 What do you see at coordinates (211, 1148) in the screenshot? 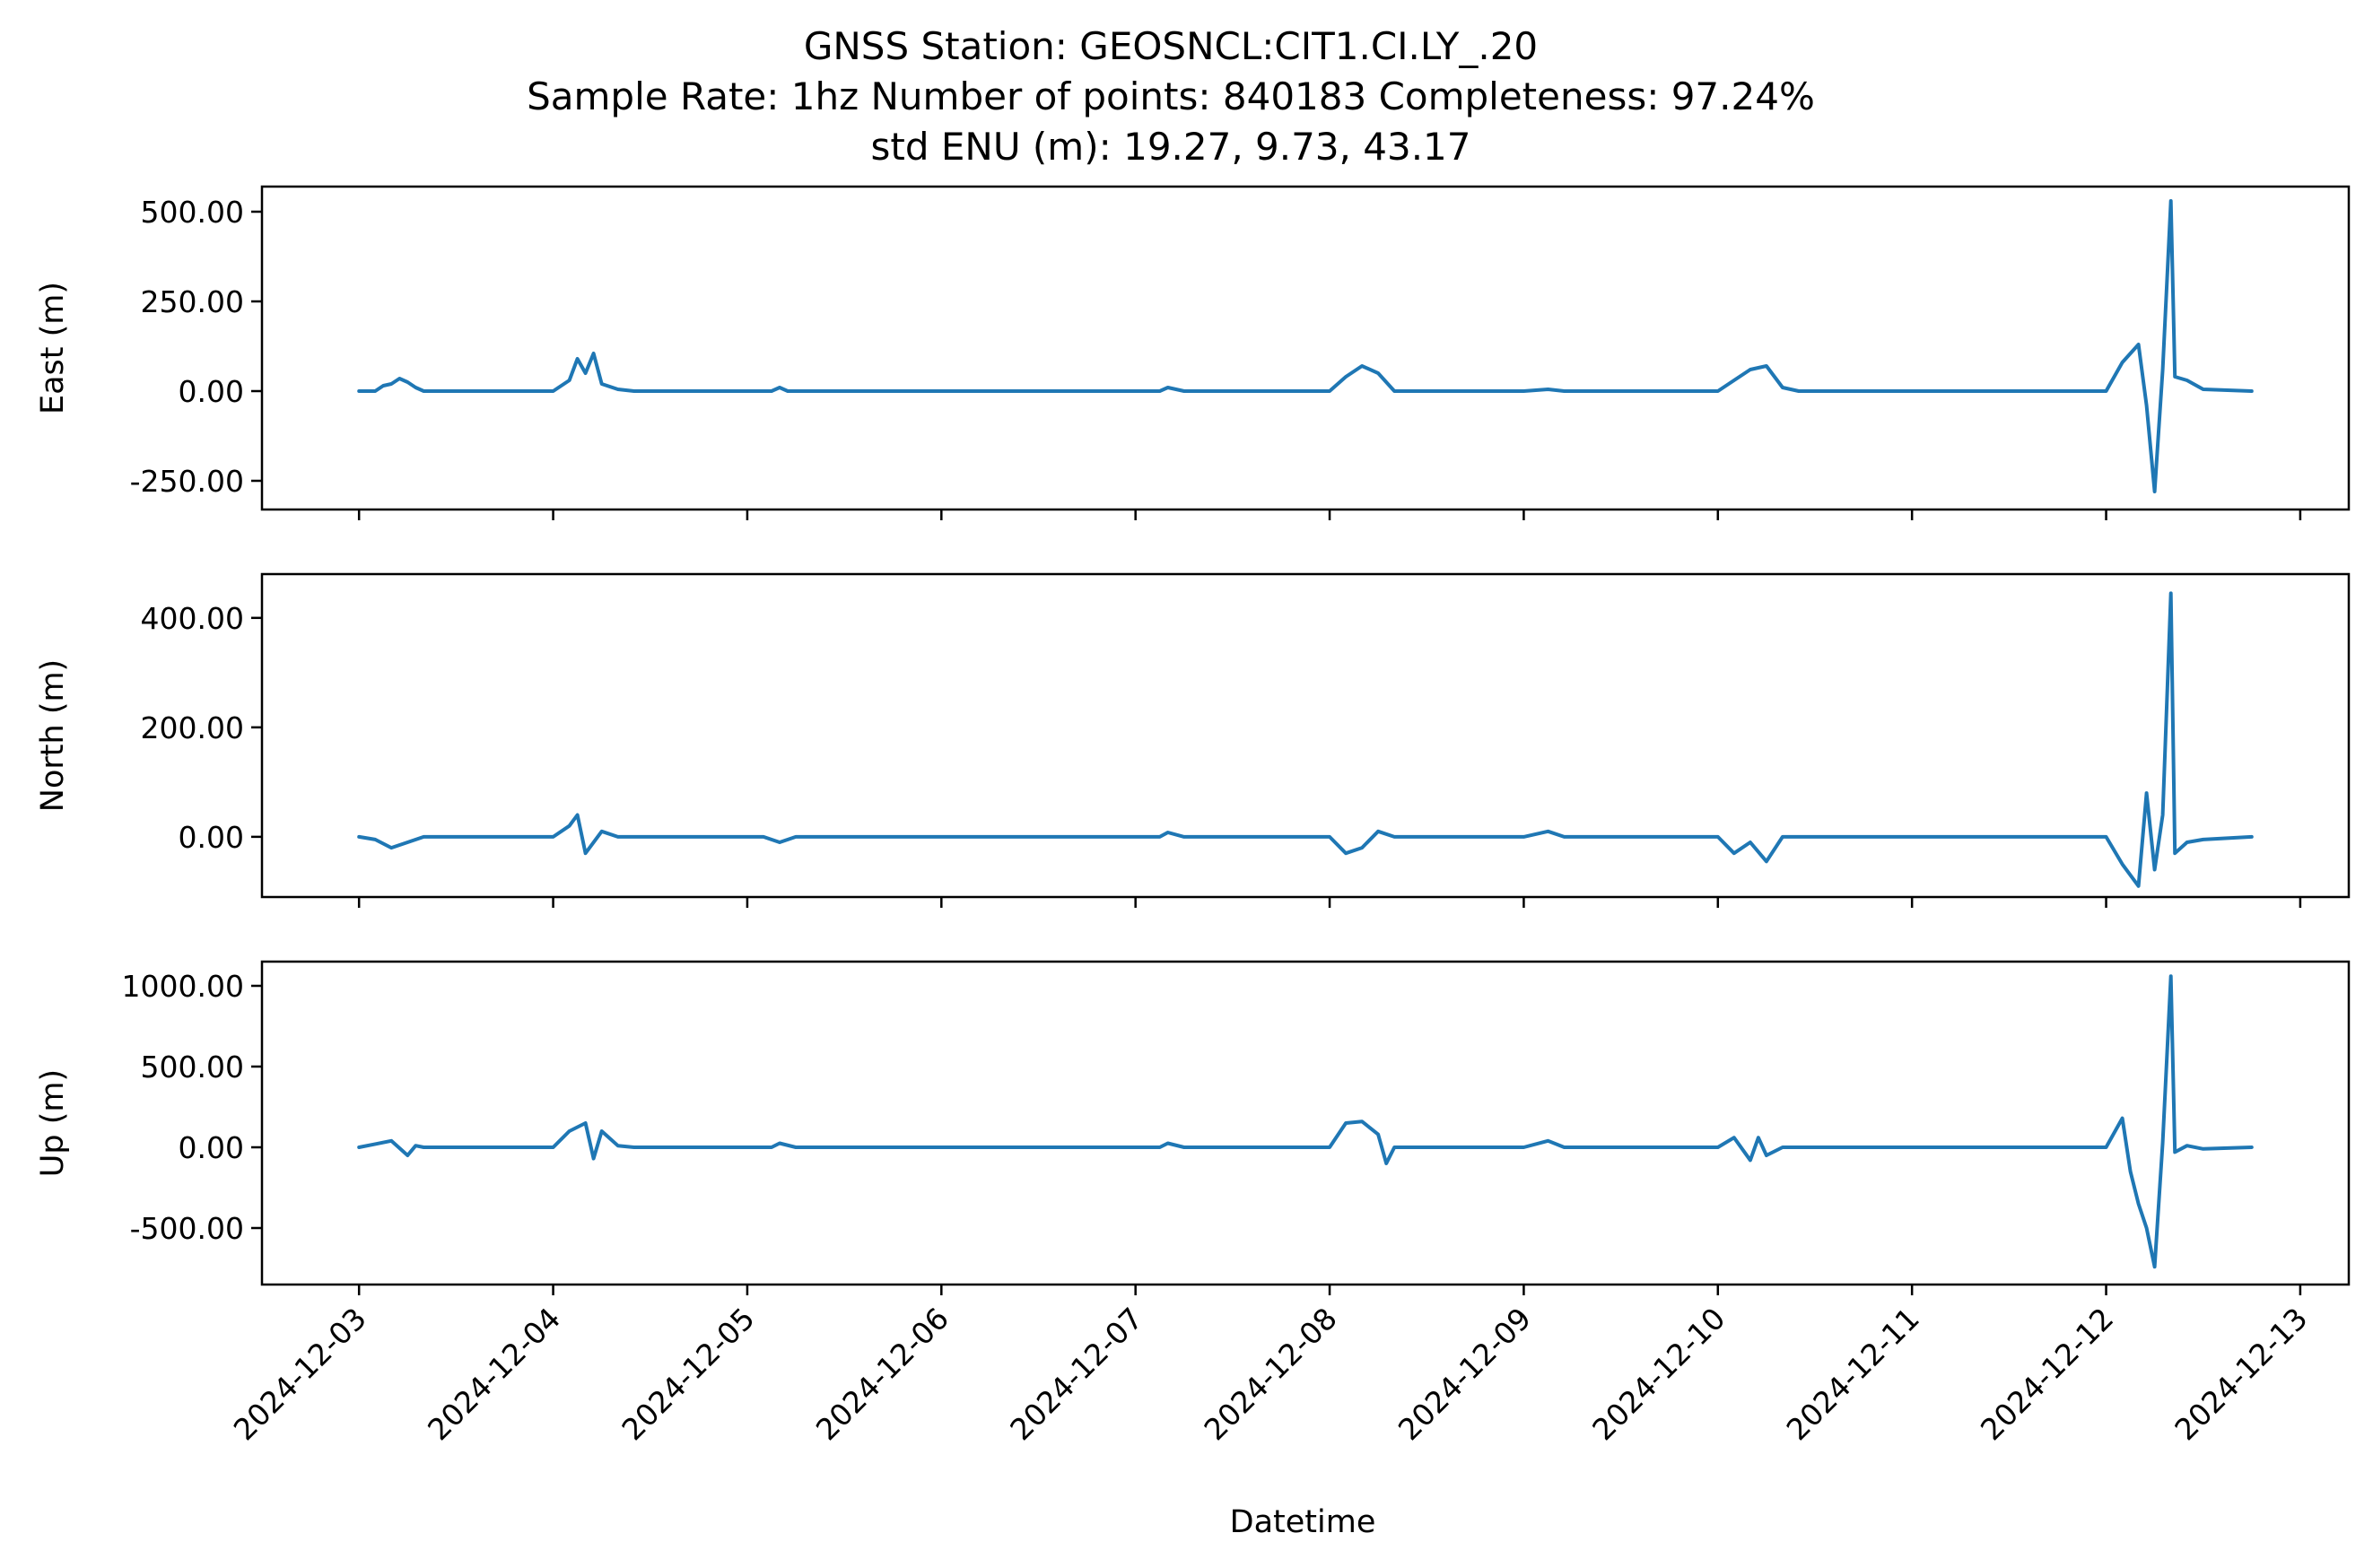
I see `up-y-tick-label: 0.00` at bounding box center [211, 1148].